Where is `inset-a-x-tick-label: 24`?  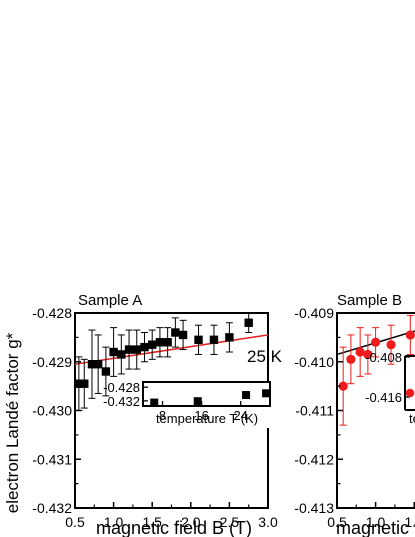
inset-a-x-tick-label: 24 is located at coordinates (240, 415).